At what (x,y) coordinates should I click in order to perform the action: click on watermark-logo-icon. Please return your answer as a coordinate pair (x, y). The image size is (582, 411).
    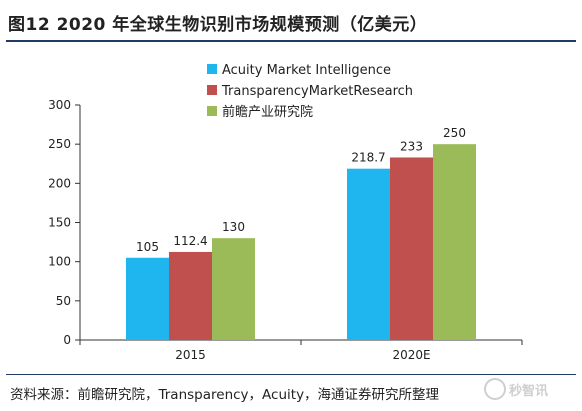
    Looking at the image, I should click on (495, 389).